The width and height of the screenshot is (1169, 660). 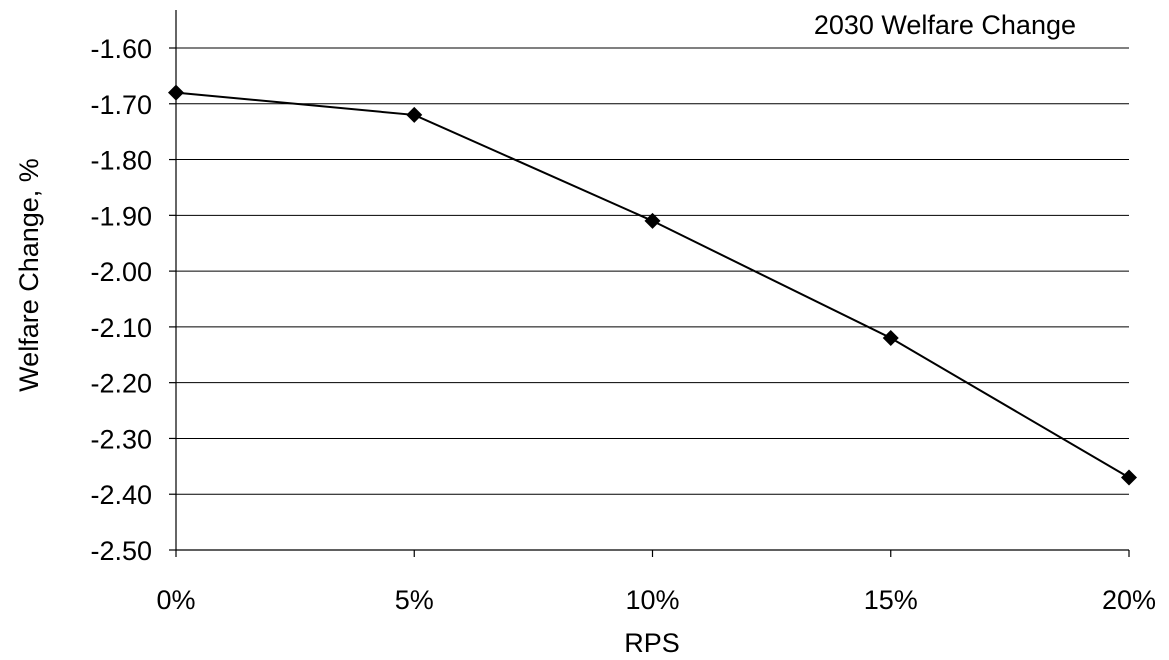 What do you see at coordinates (29, 275) in the screenshot?
I see `y-axis-title: Welfare Change, %` at bounding box center [29, 275].